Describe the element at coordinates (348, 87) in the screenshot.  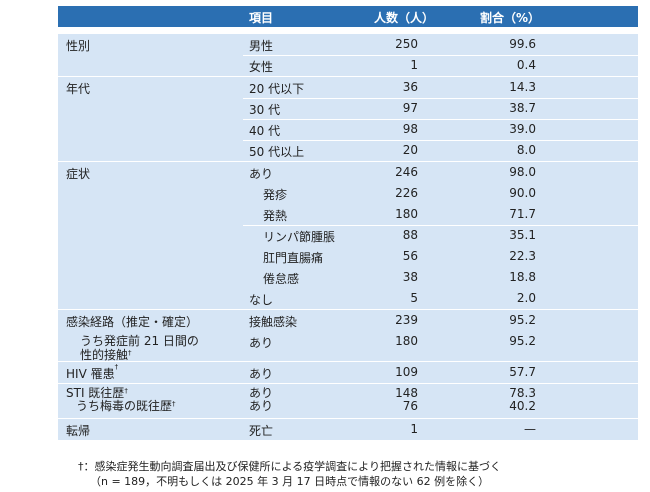
I see `table-row: 年代 20 代以下 36 14.3` at that location.